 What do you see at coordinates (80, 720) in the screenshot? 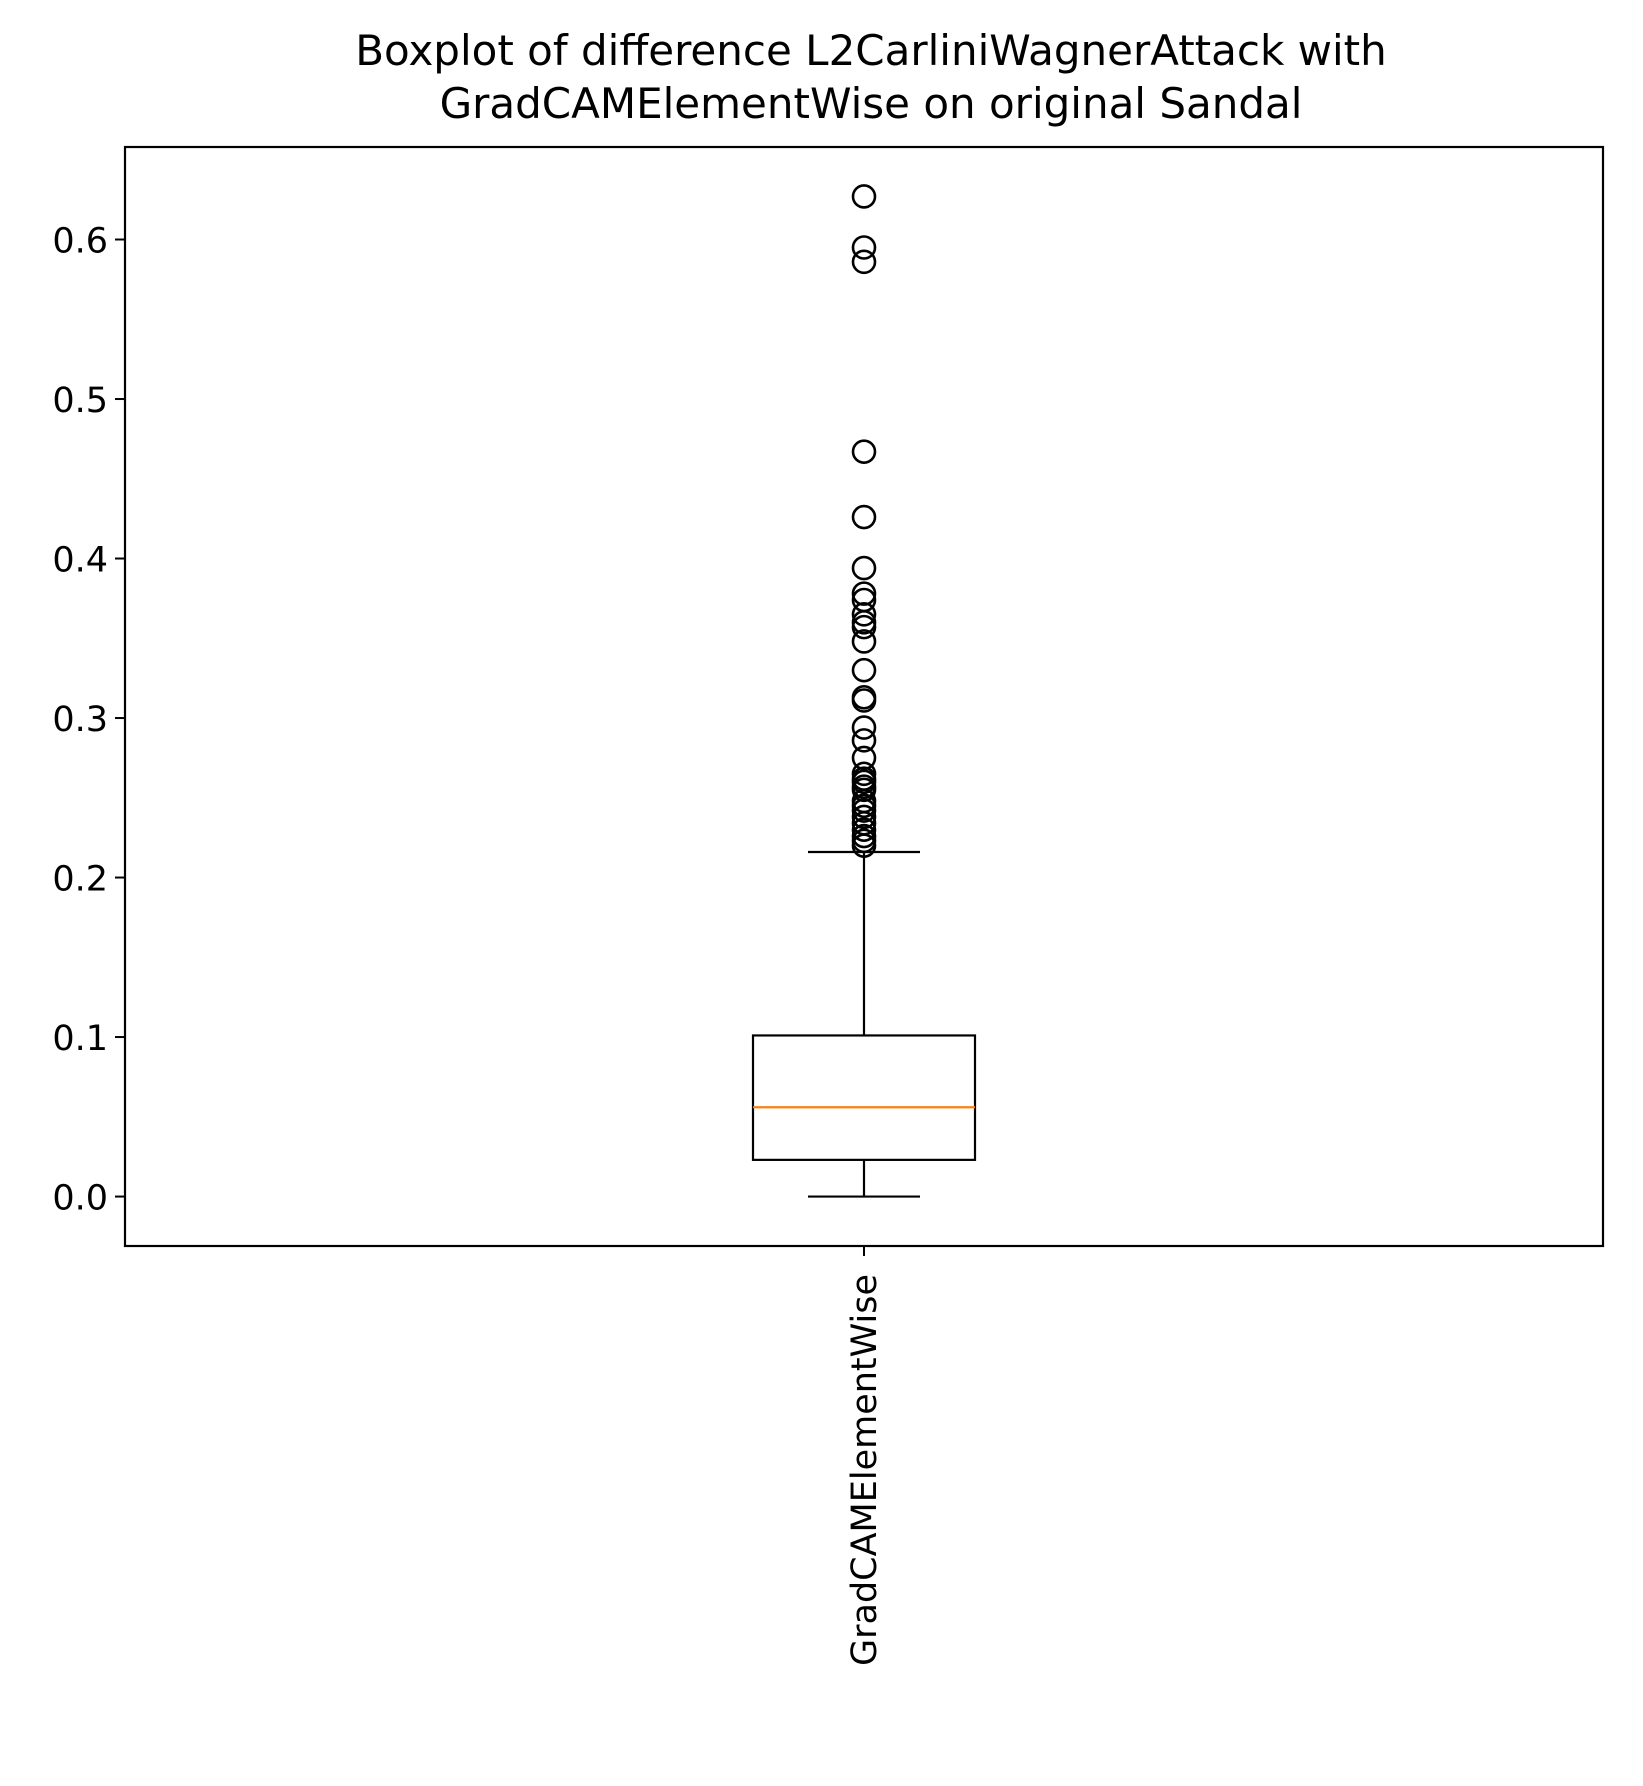
I see `y-tick-label-3: 0.3` at bounding box center [80, 720].